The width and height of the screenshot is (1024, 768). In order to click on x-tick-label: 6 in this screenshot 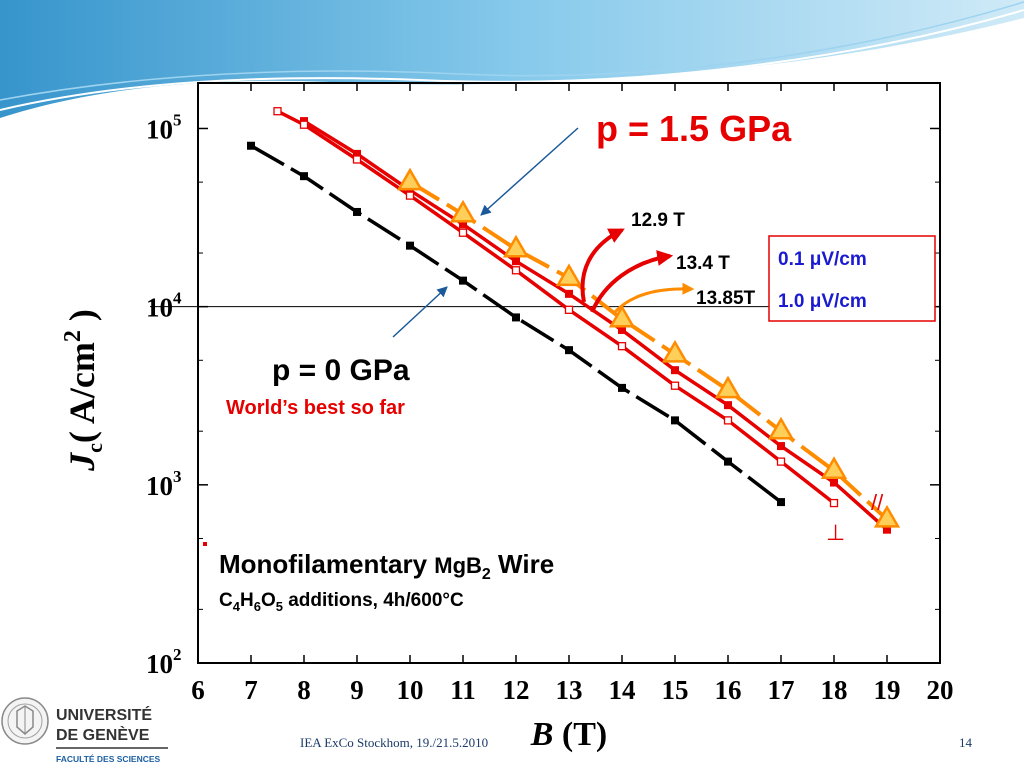, I will do `click(198, 690)`.